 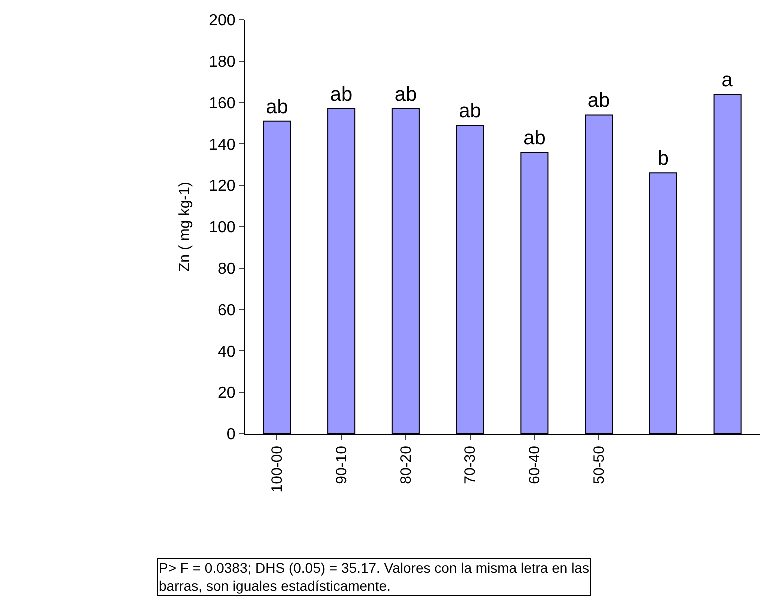 What do you see at coordinates (227, 311) in the screenshot?
I see `y-tick-label: 60` at bounding box center [227, 311].